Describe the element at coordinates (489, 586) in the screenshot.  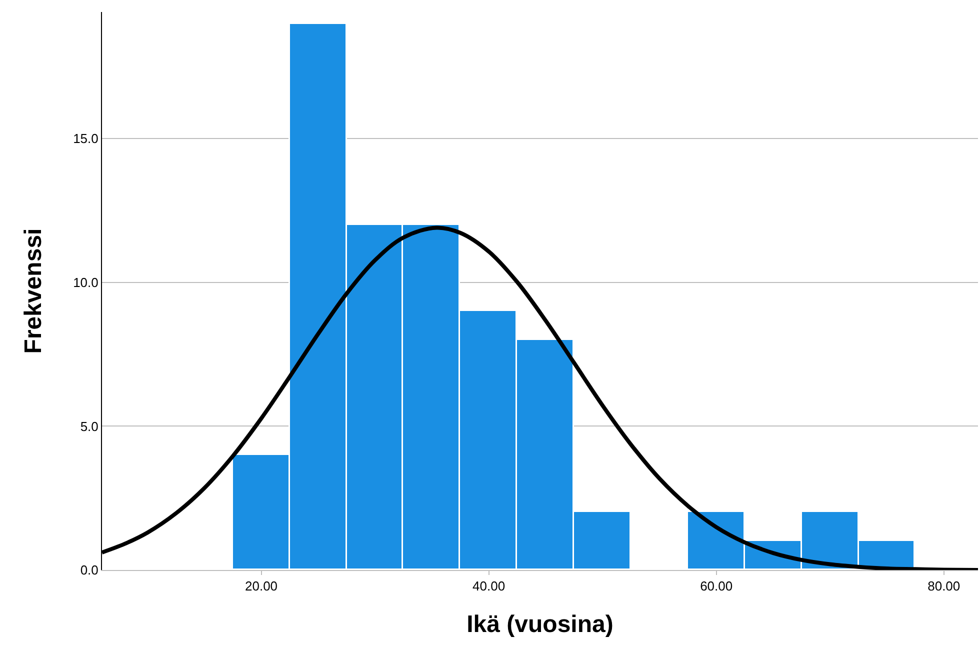
I see `x-tick-label: 40.00` at that location.